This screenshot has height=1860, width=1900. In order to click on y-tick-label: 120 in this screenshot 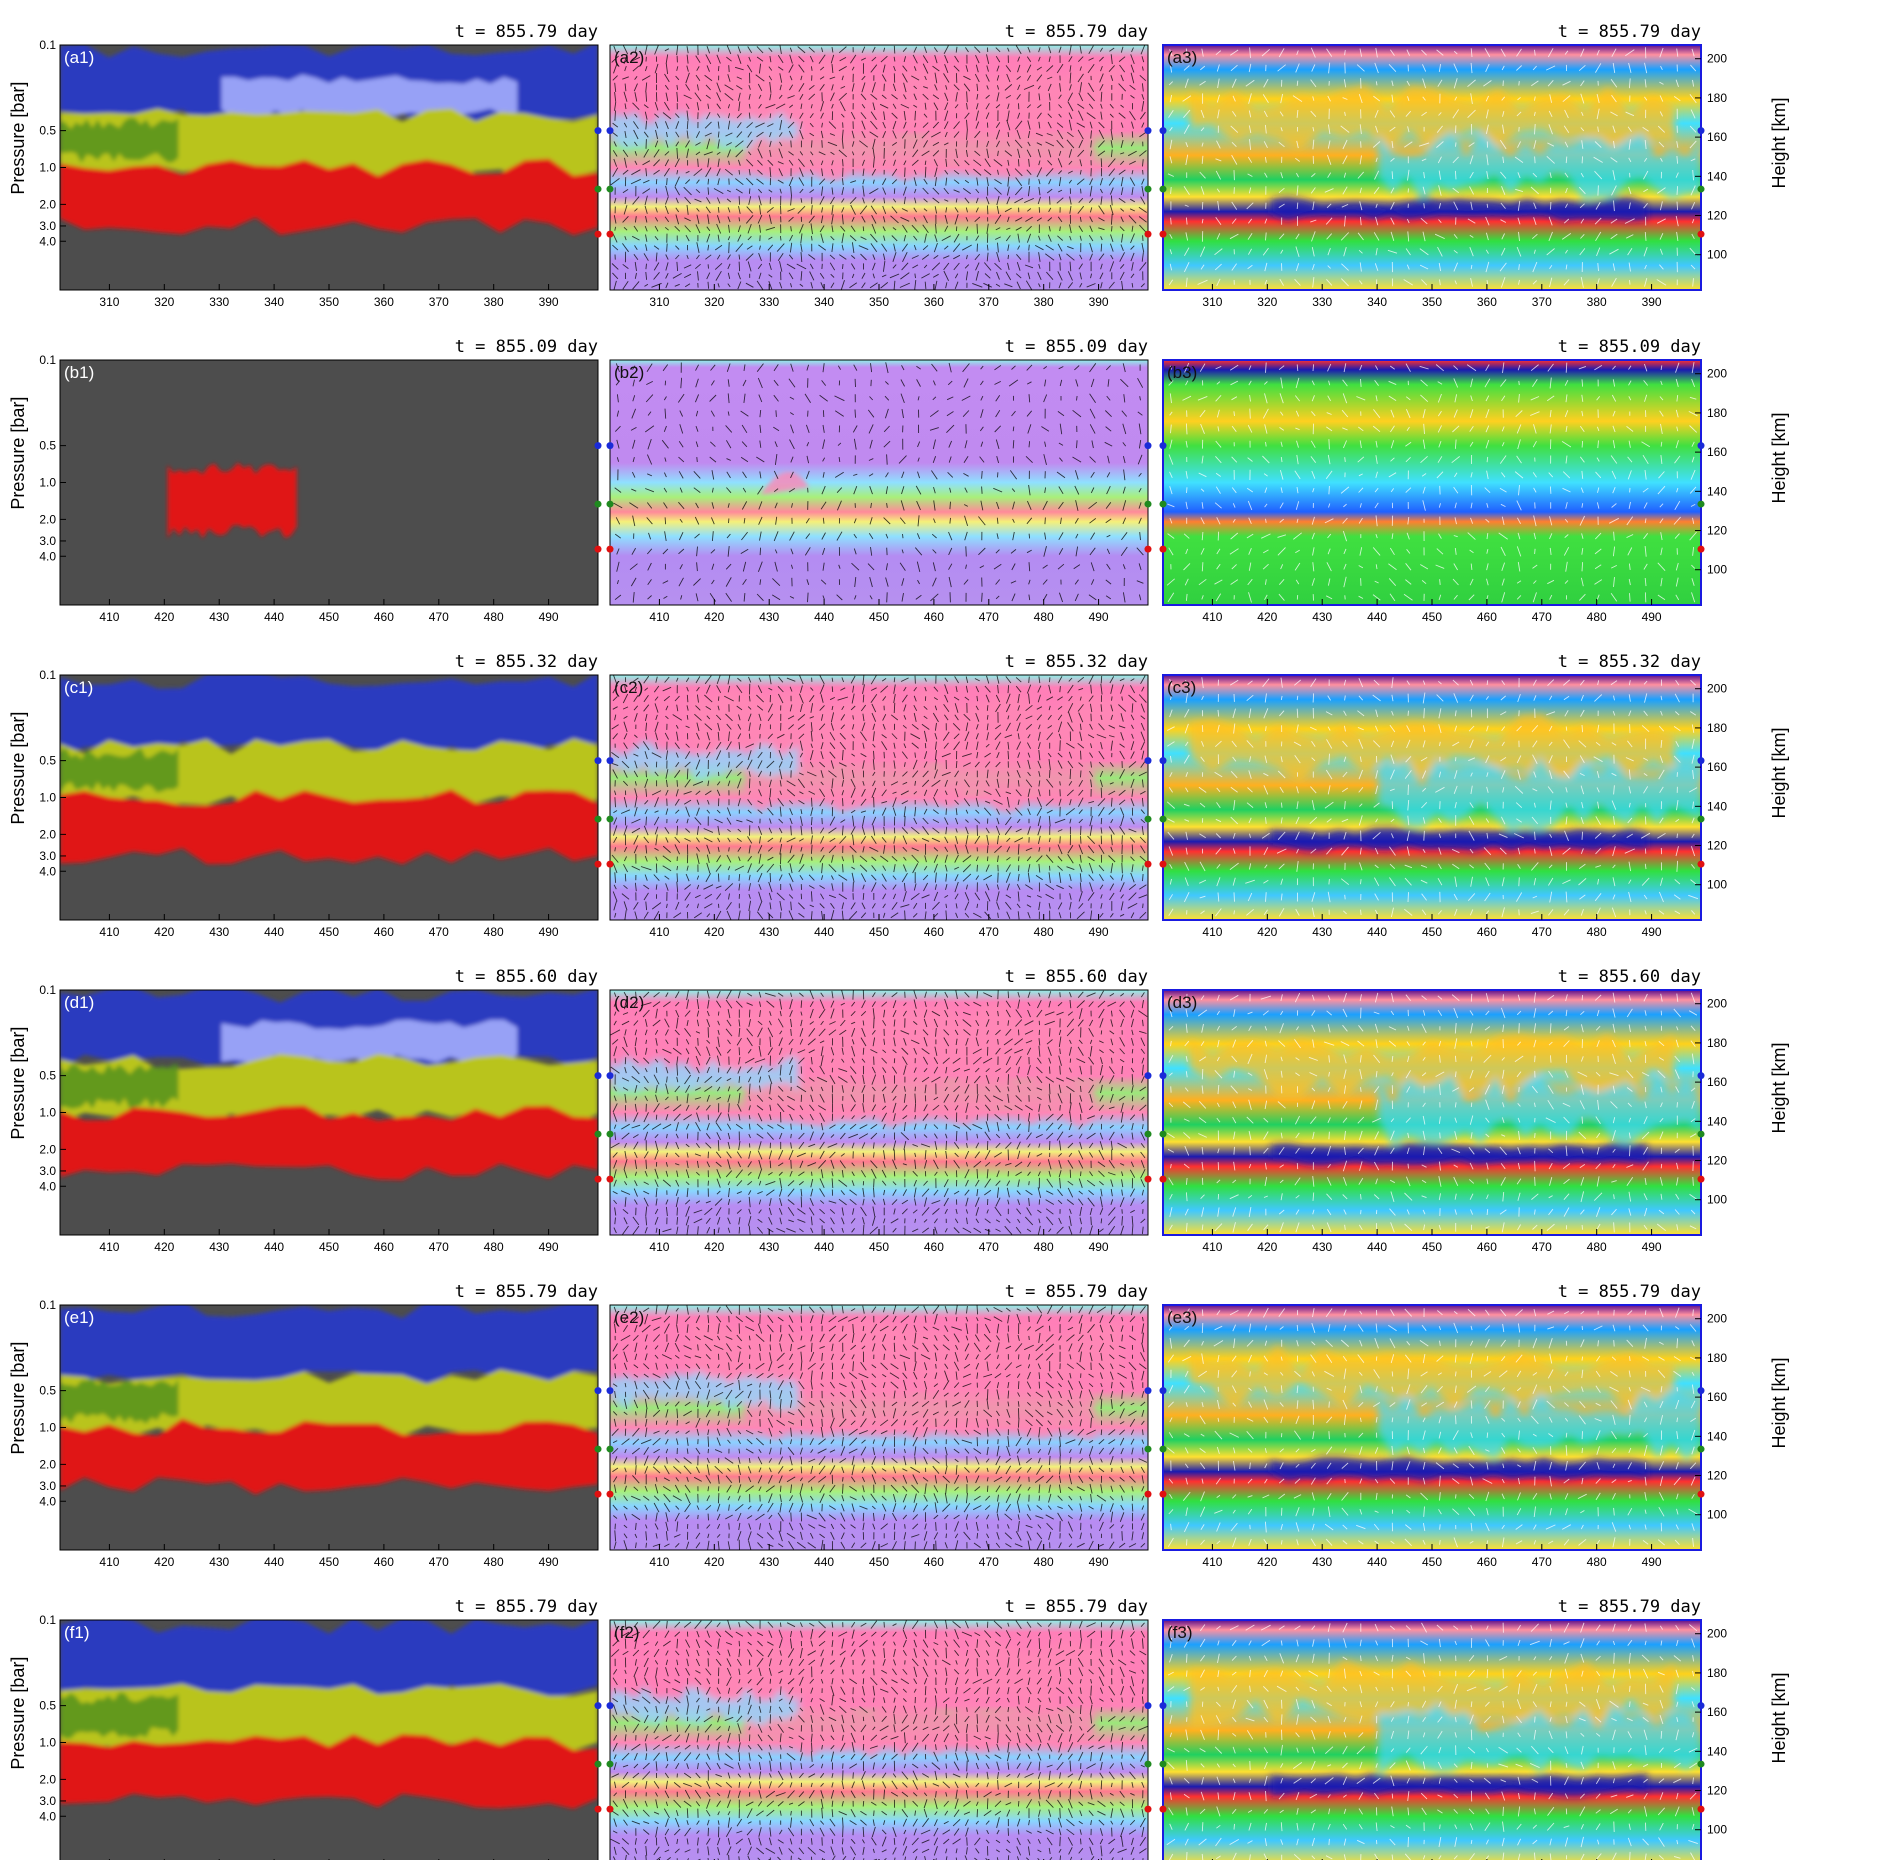, I will do `click(1717, 216)`.